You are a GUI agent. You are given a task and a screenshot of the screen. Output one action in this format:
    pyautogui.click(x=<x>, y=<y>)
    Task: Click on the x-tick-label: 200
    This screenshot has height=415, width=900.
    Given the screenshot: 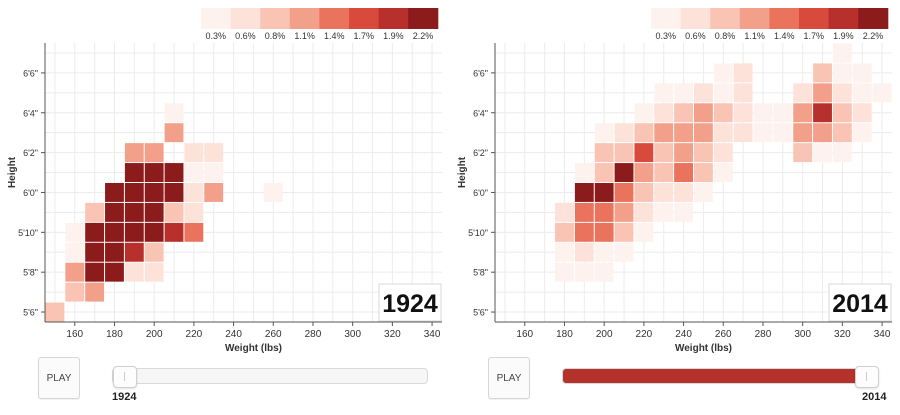 What is the action you would take?
    pyautogui.click(x=154, y=334)
    